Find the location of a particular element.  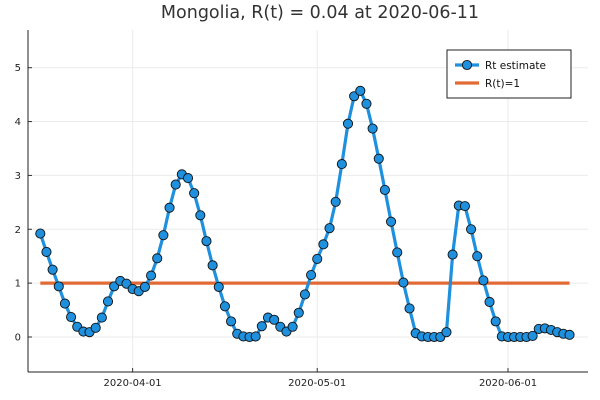

legend-label-reference: R(t)=1 is located at coordinates (502, 84).